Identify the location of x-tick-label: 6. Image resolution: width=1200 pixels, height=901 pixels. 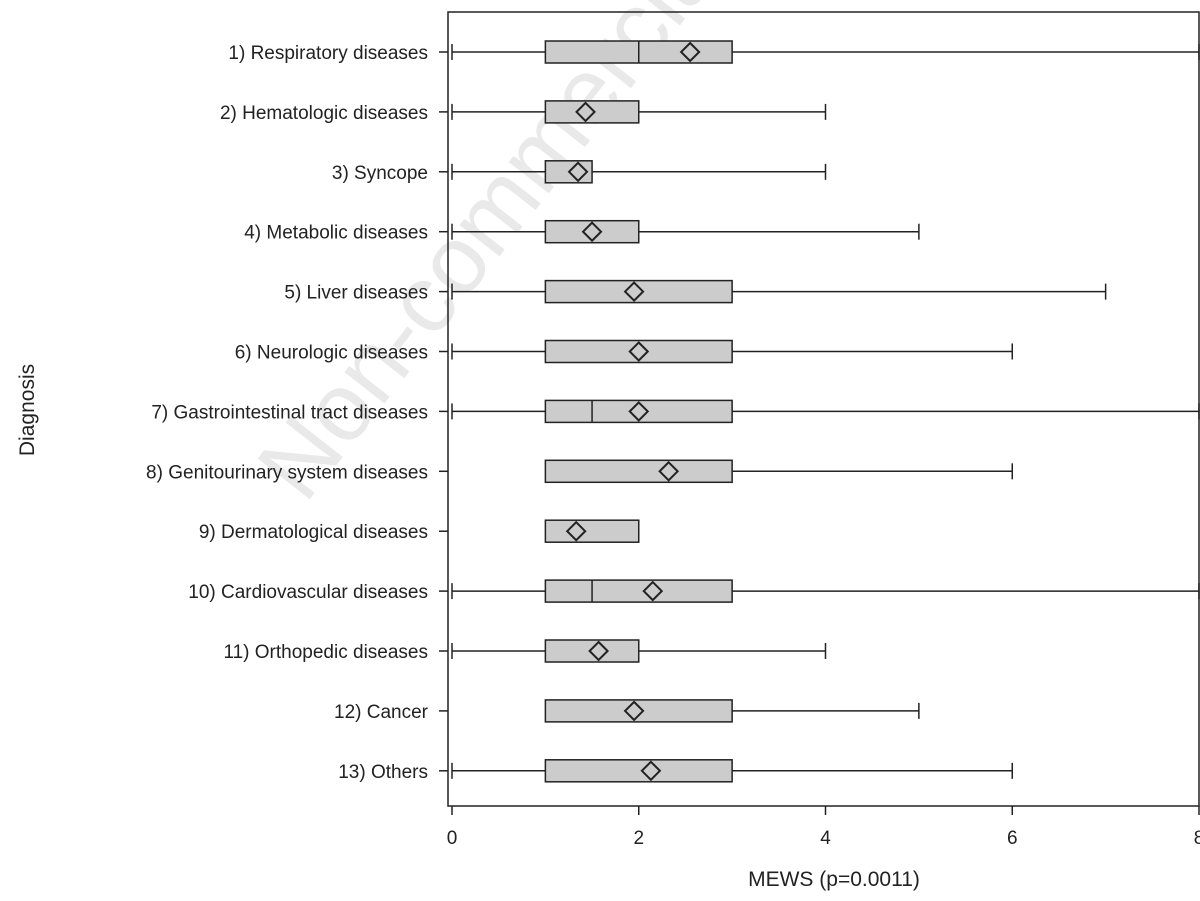
(1012, 838).